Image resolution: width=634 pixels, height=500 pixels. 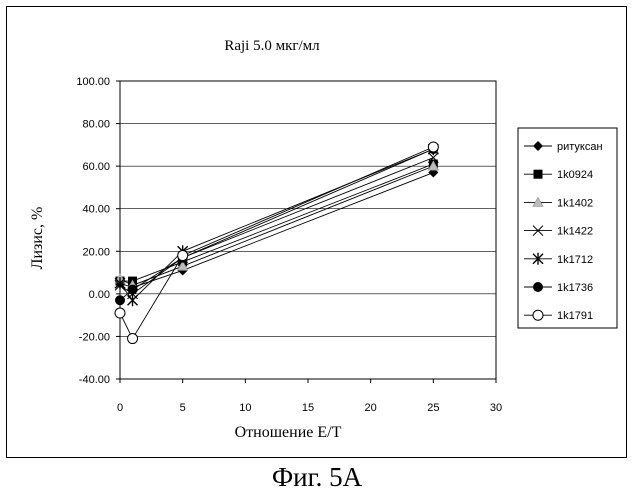 What do you see at coordinates (120, 408) in the screenshot?
I see `x-tick-label-0: 0` at bounding box center [120, 408].